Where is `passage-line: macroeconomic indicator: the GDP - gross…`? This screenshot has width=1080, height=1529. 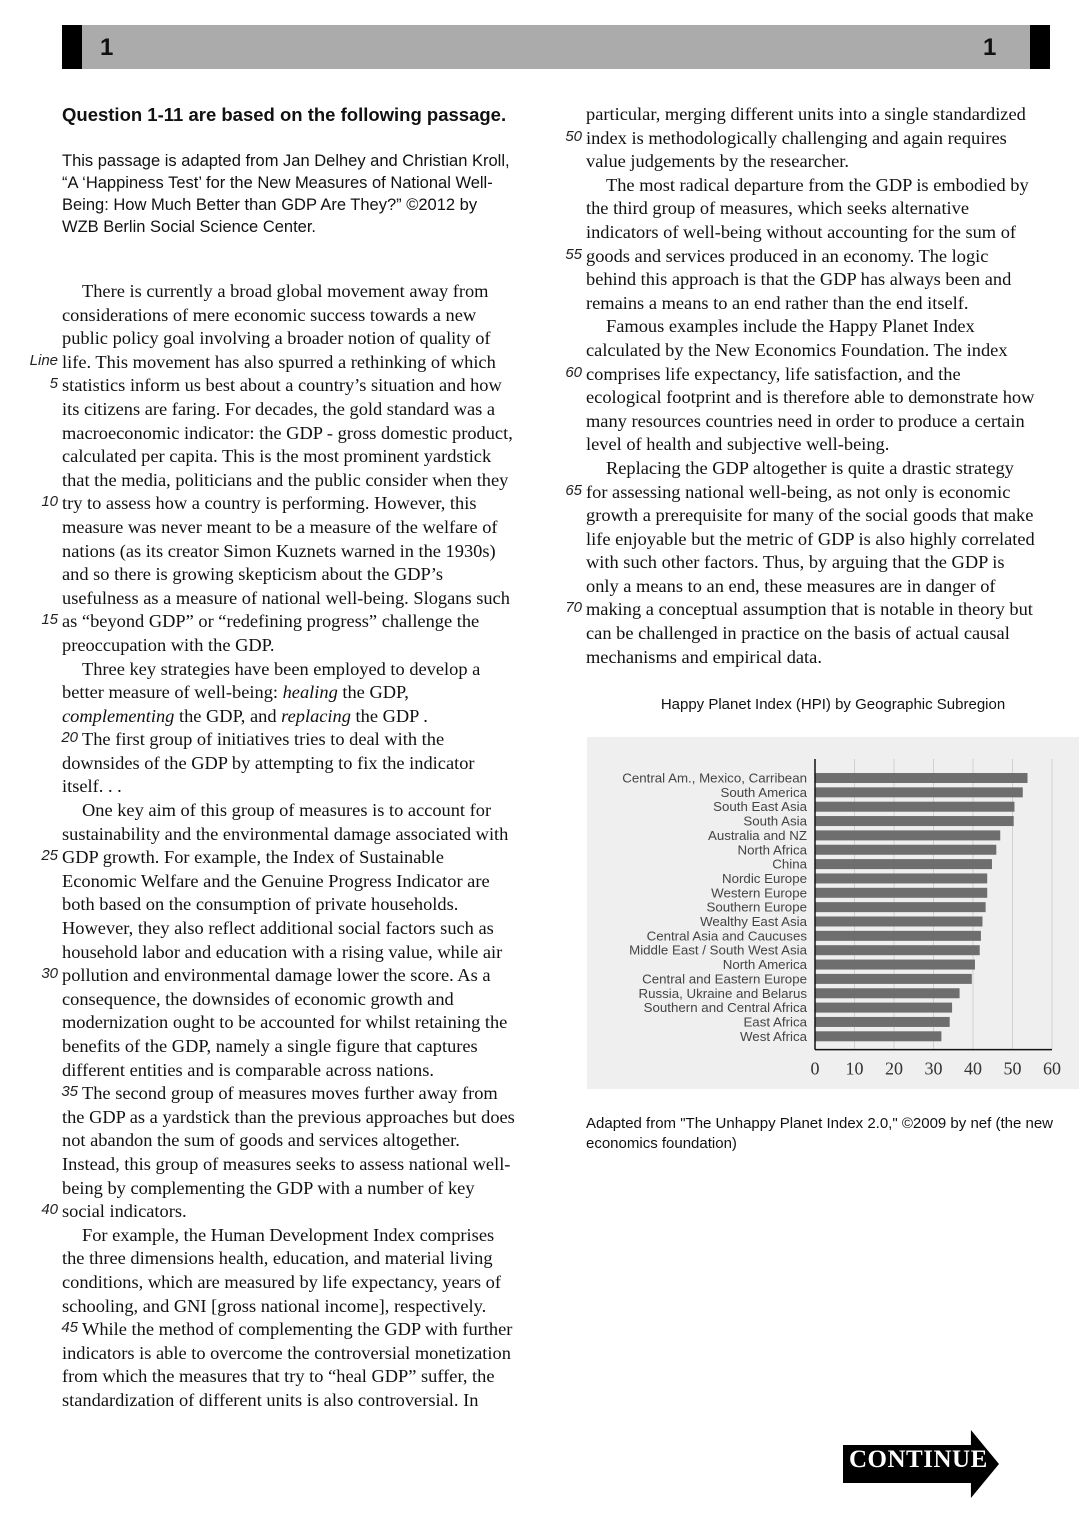
passage-line: macroeconomic indicator: the GDP - gross… is located at coordinates (288, 434).